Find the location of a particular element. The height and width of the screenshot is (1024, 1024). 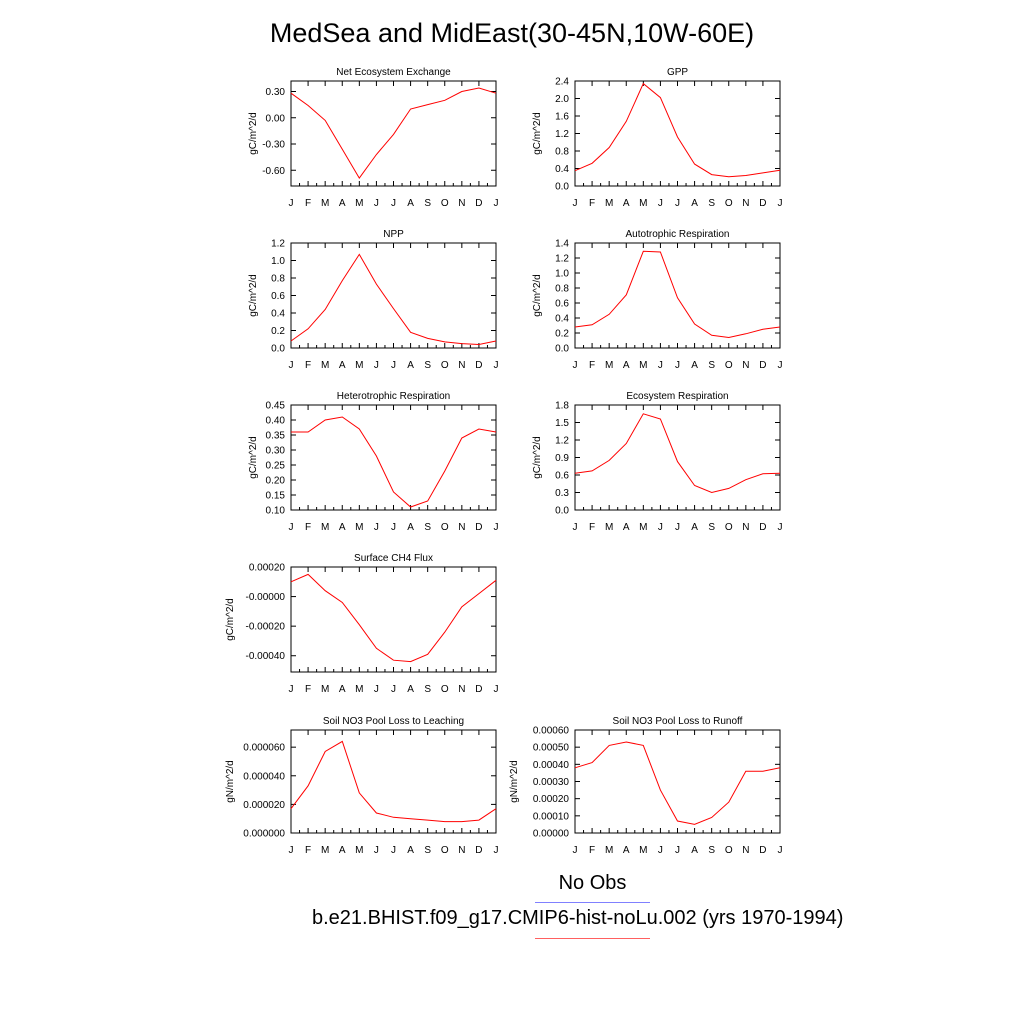

page-title: MedSea and MidEast(30-45N,10W-60E) is located at coordinates (512, 33).